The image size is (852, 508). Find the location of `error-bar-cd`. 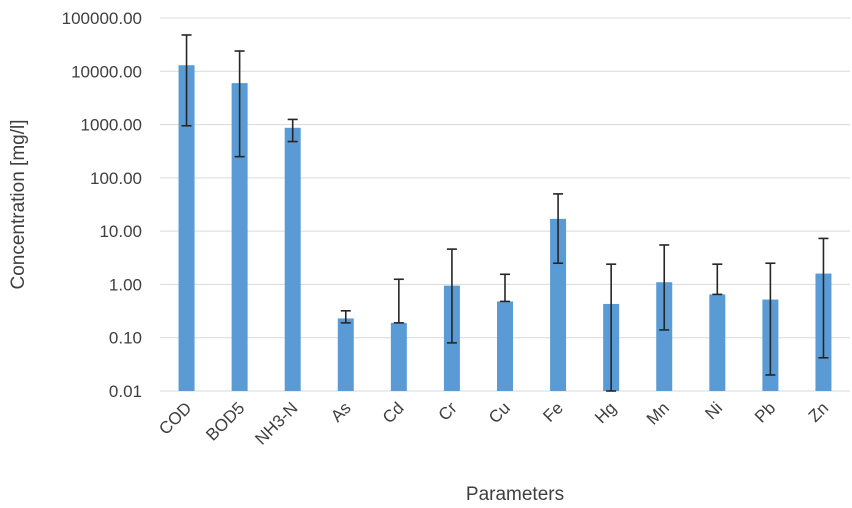

error-bar-cd is located at coordinates (398, 301).